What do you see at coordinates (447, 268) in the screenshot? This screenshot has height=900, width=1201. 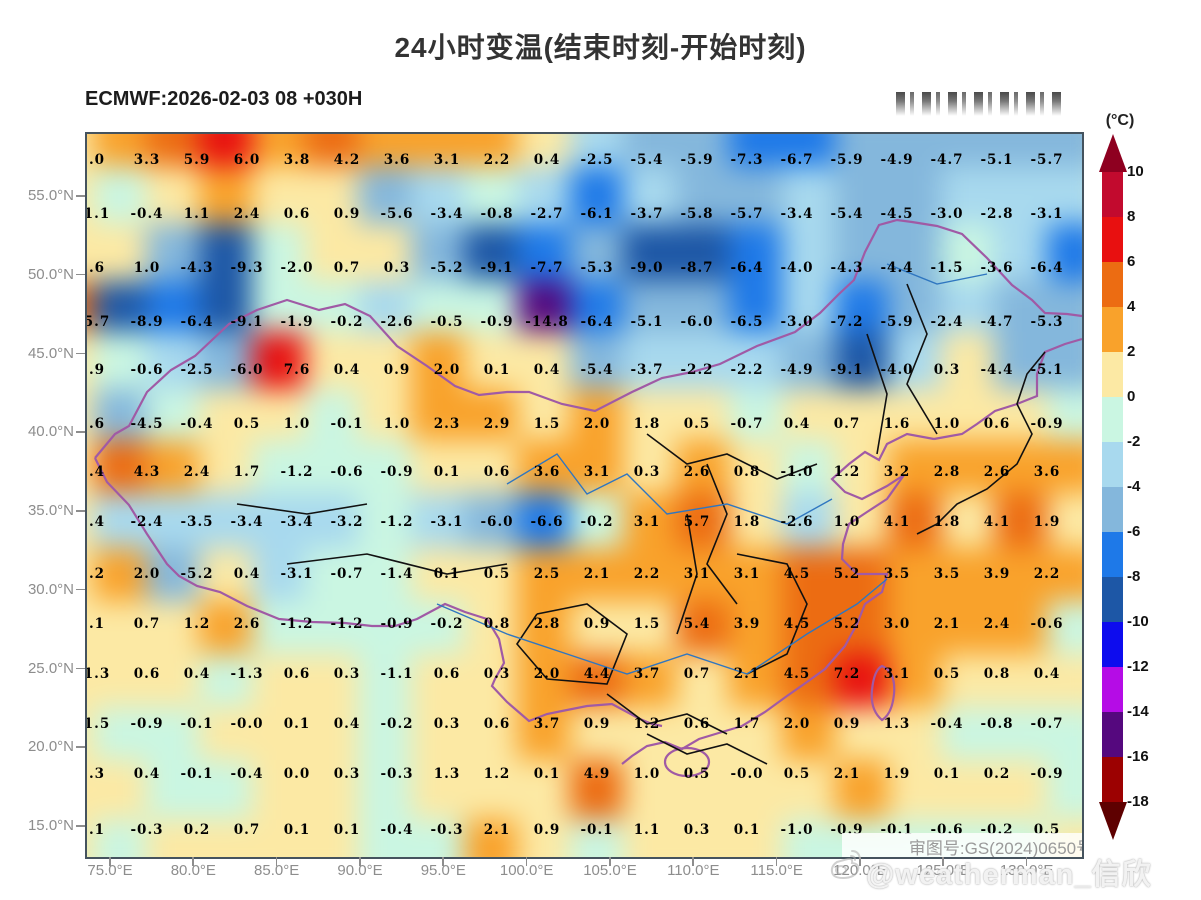 I see `grid-value: -5.2` at bounding box center [447, 268].